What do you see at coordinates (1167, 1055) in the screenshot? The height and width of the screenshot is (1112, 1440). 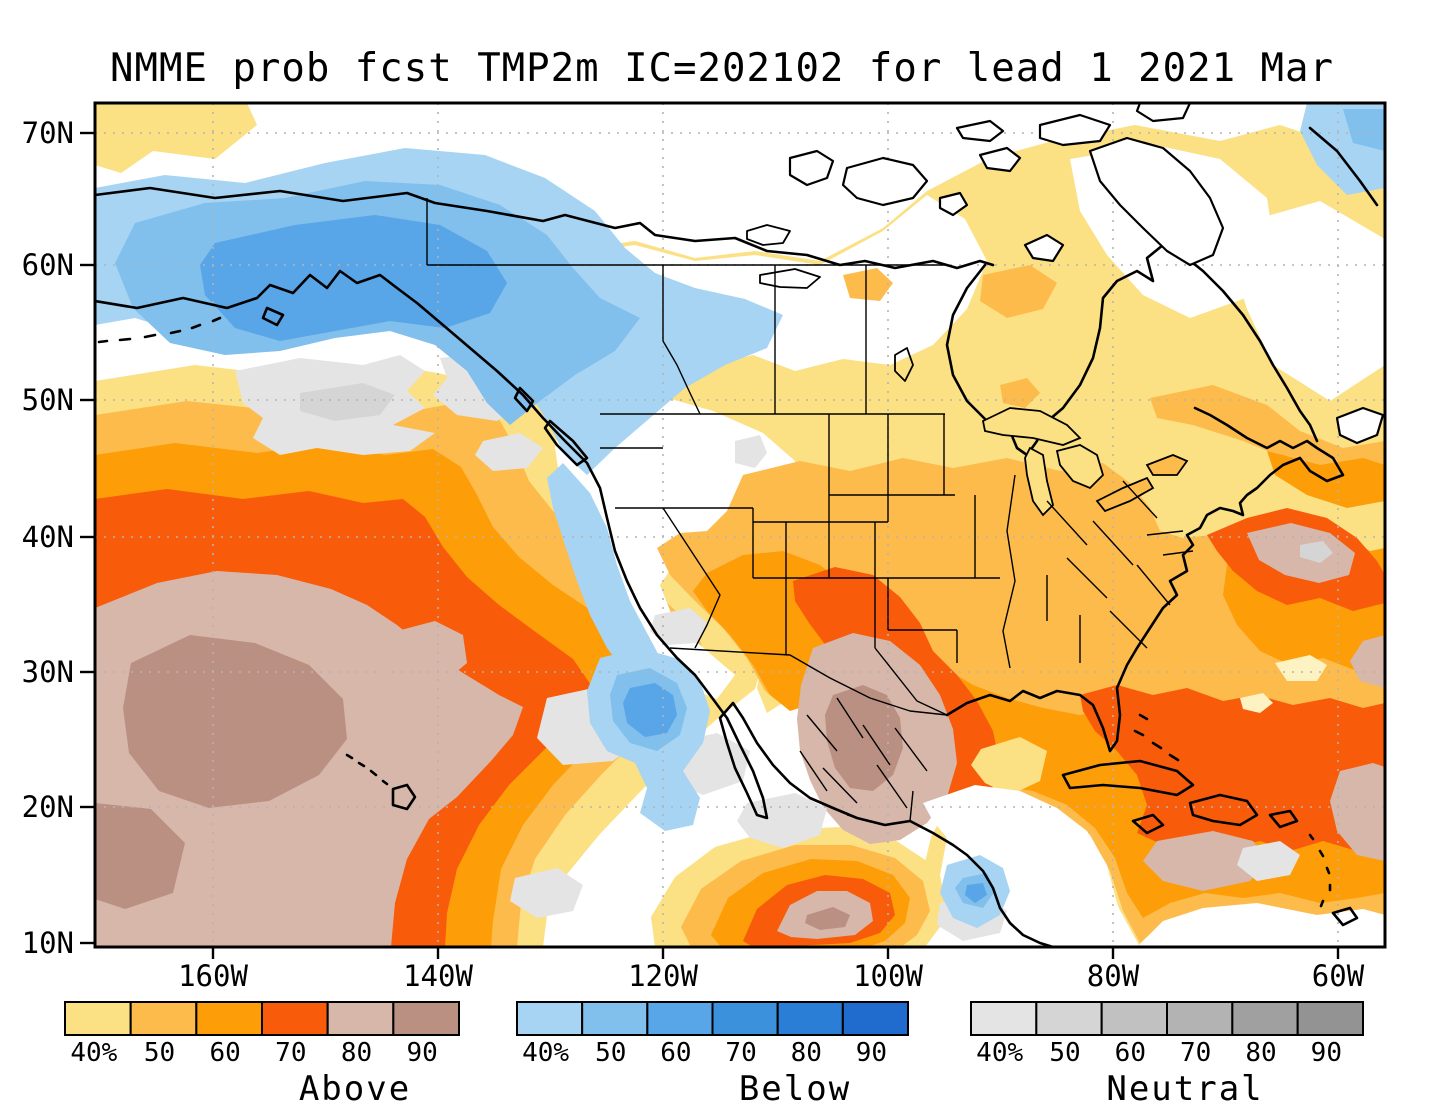 I see `colorbar-neutral: 40% 50 60 70 80 90 Neutral` at bounding box center [1167, 1055].